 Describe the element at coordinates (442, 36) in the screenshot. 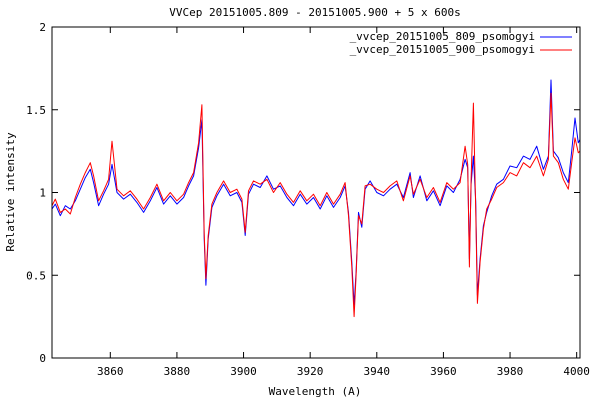

I see `legend-label-809: _vvcep_20151005_809_psomogyi` at that location.